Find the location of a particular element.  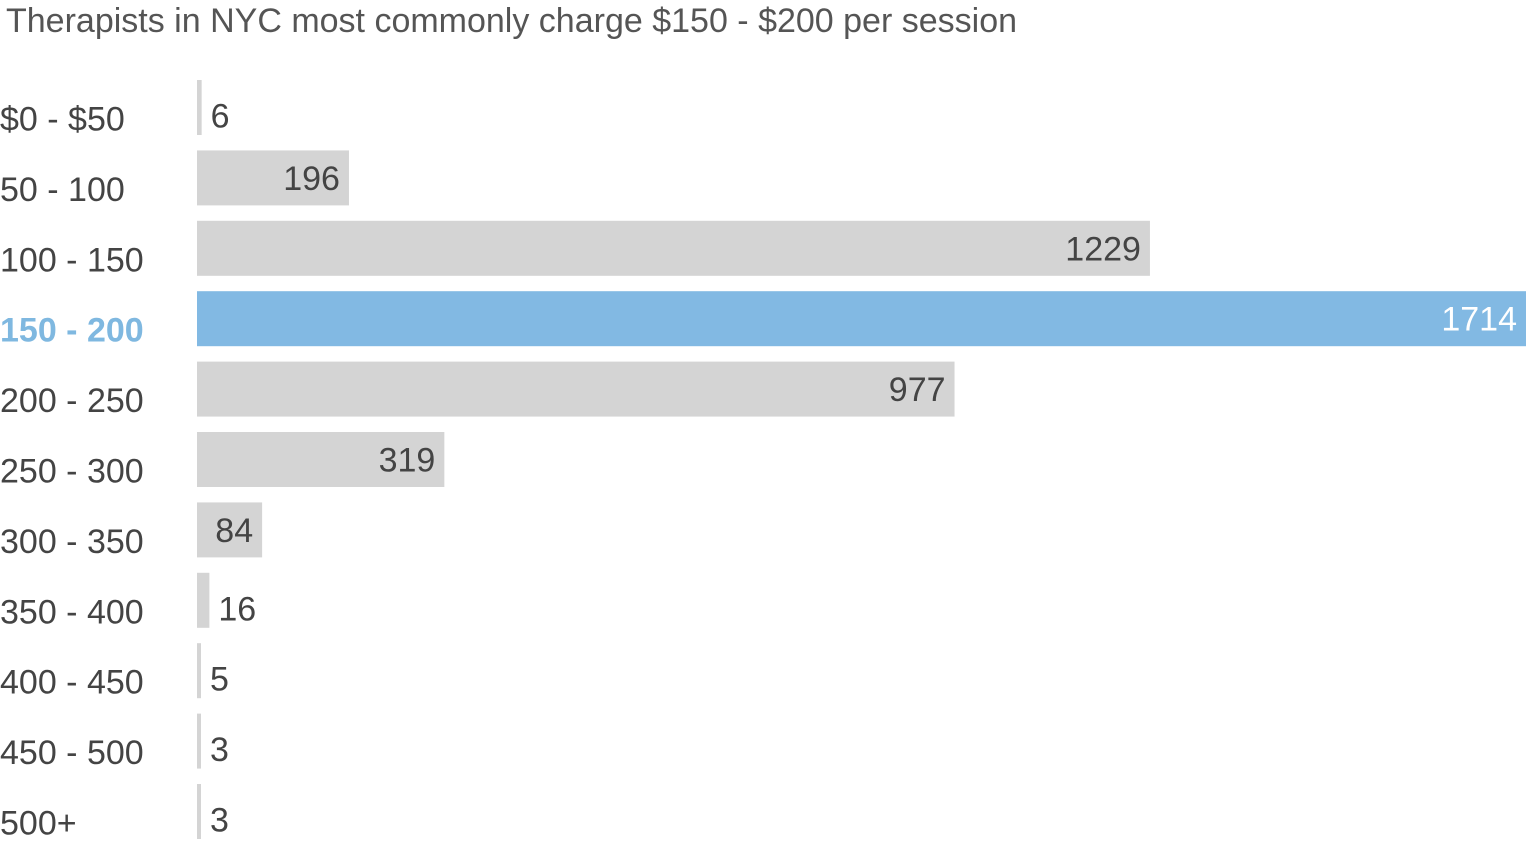

value-label-450-500: 3 is located at coordinates (219, 750).